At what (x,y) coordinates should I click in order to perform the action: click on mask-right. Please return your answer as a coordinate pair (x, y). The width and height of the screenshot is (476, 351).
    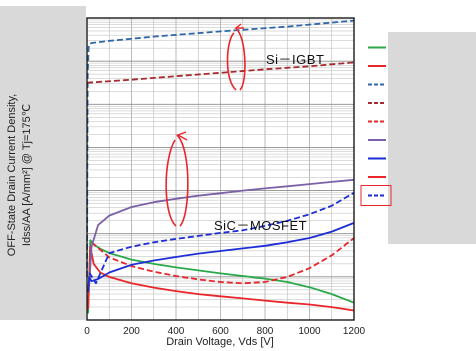
    Looking at the image, I should click on (432, 138).